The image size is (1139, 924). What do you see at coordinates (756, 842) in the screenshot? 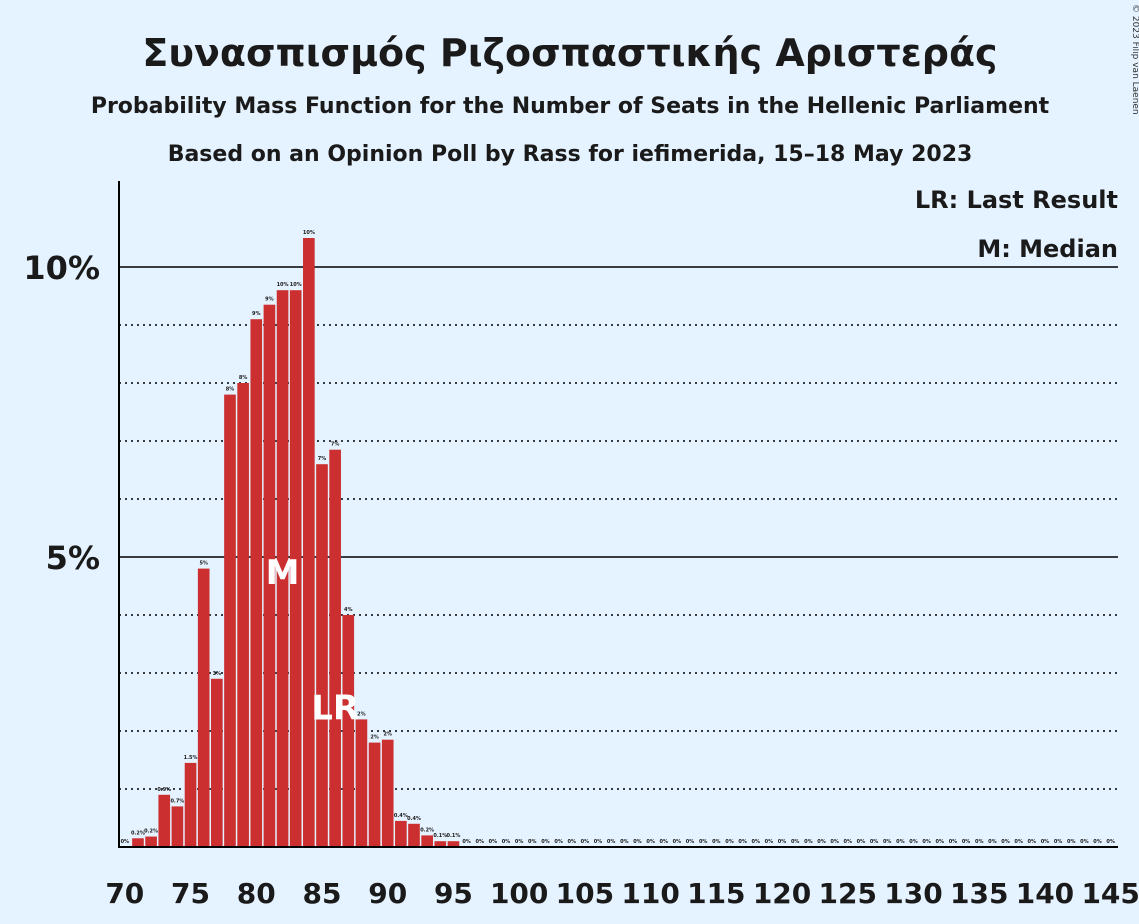
I see `bar-label-118: 0%` at bounding box center [756, 842].